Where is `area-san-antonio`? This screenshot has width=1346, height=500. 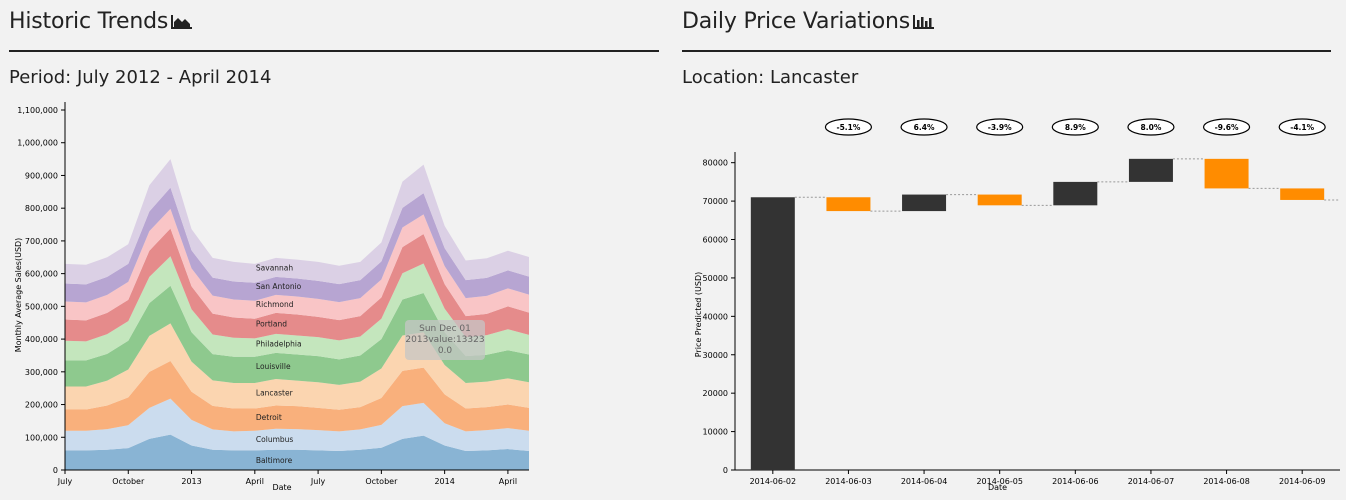 area-san-antonio is located at coordinates (297, 245).